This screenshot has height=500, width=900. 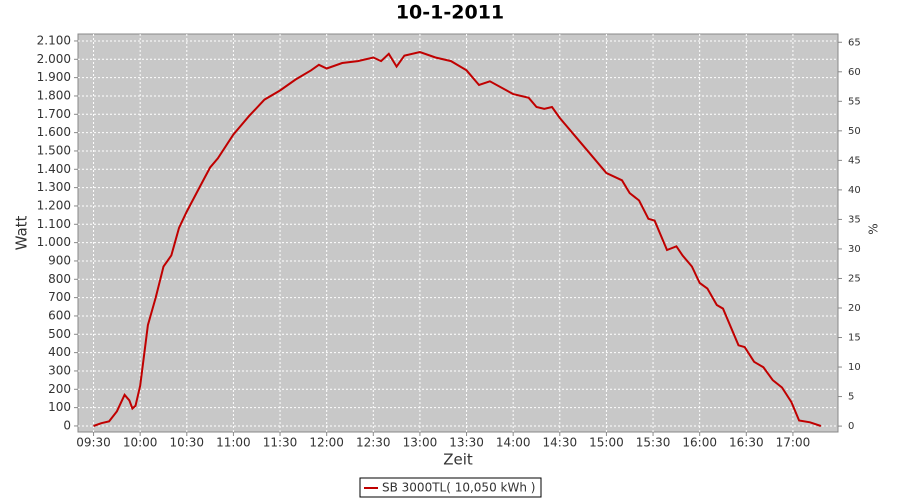 What do you see at coordinates (59, 279) in the screenshot?
I see `y-tick-label: 800` at bounding box center [59, 279].